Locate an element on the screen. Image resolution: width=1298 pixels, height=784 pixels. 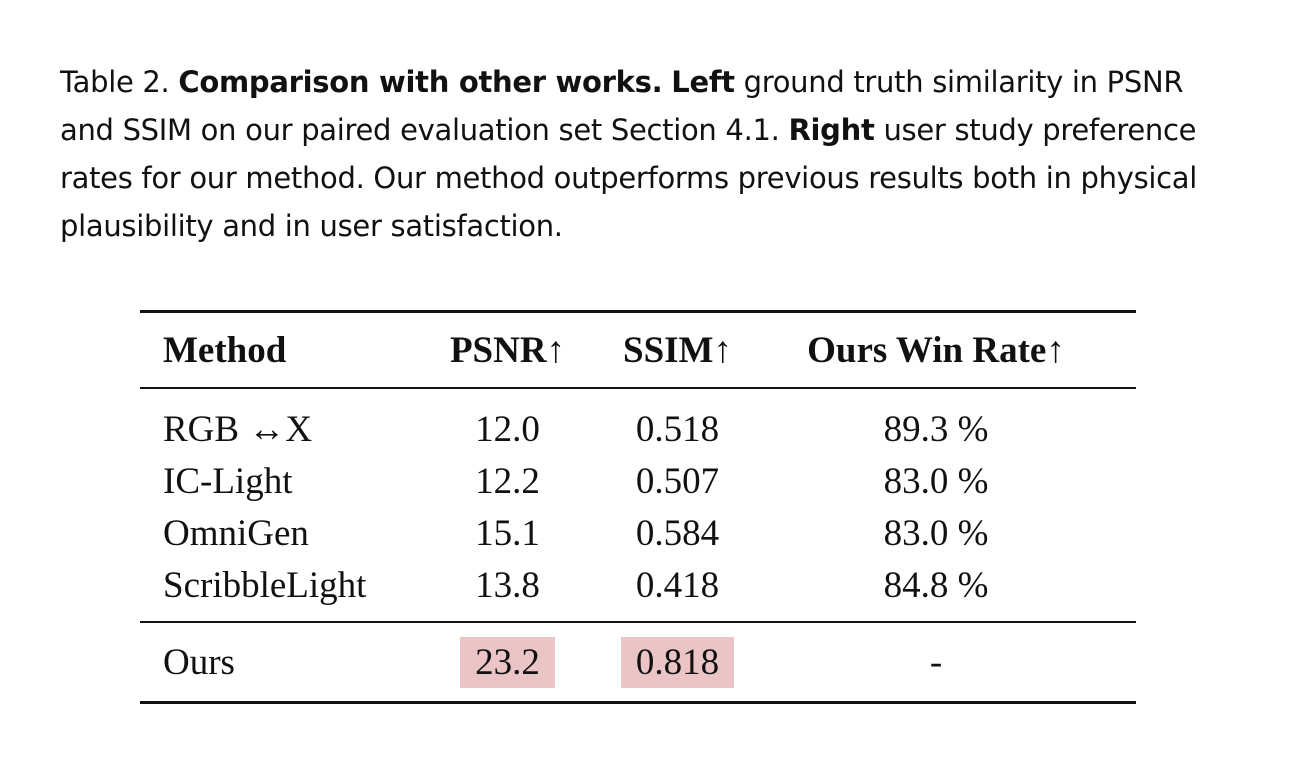
table-row: RGB ↔X 12.0 0.518 89.3 % is located at coordinates (638, 421).